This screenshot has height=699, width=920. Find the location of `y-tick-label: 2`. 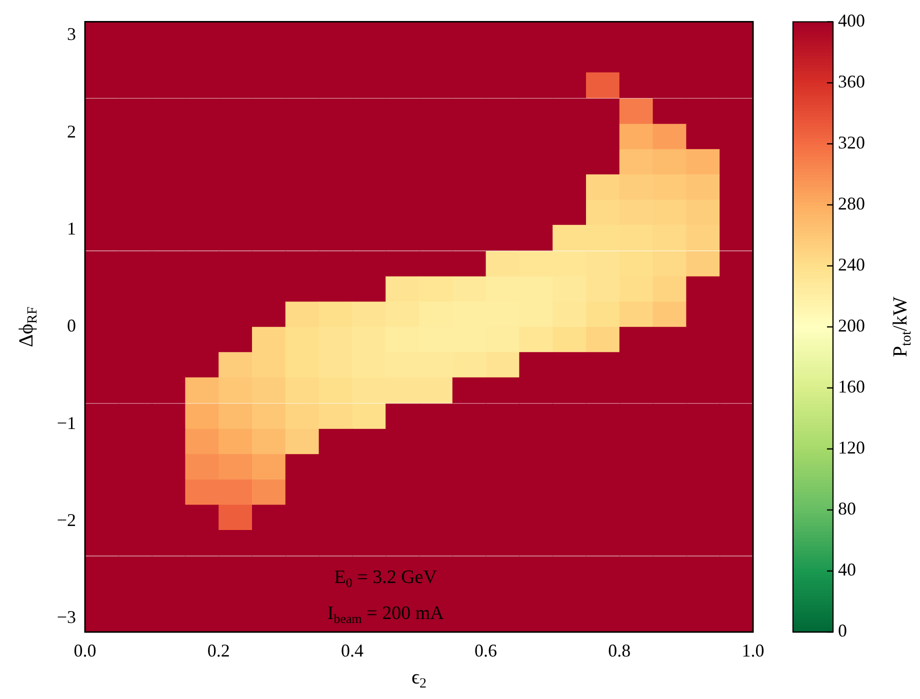

y-tick-label: 2 is located at coordinates (71, 131).